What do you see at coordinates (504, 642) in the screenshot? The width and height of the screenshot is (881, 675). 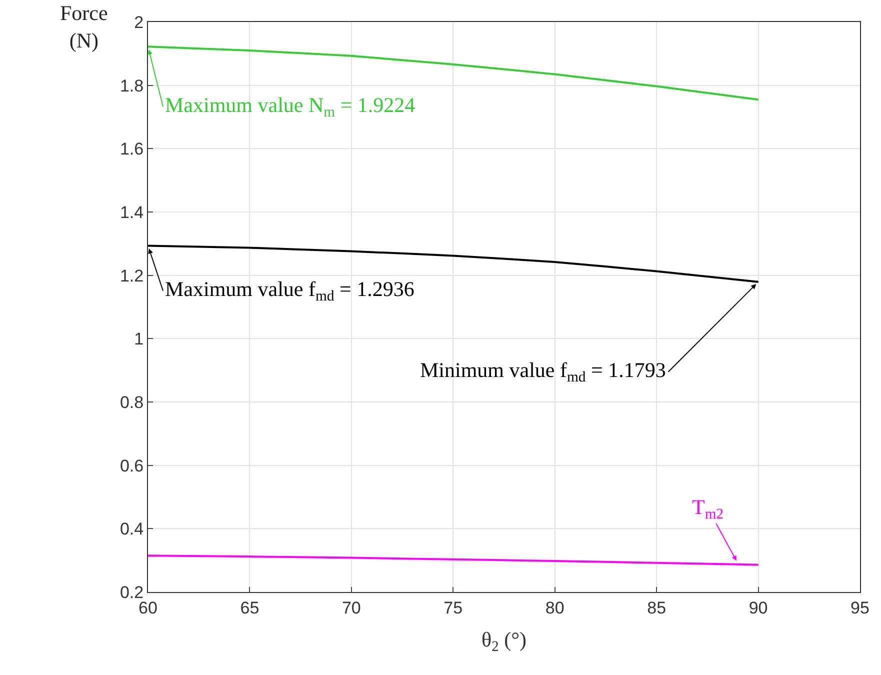 I see `x-axis-title: θ$_{2}$ (°)` at bounding box center [504, 642].